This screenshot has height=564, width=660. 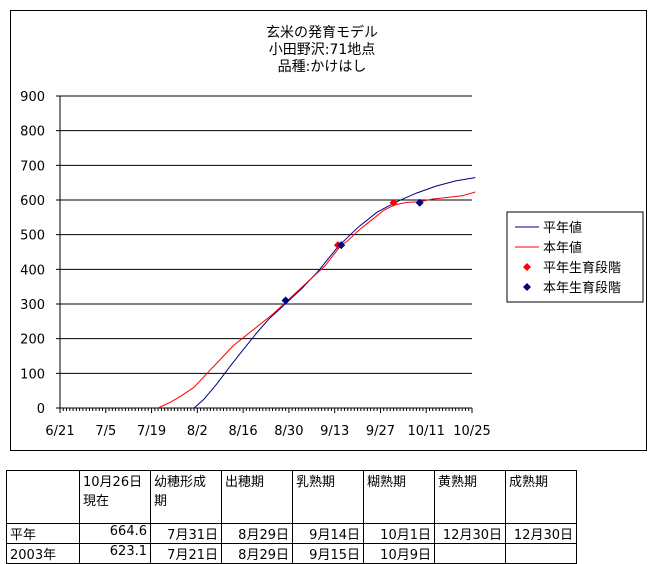 What do you see at coordinates (59, 431) in the screenshot?
I see `x-tick-label: 6/21` at bounding box center [59, 431].